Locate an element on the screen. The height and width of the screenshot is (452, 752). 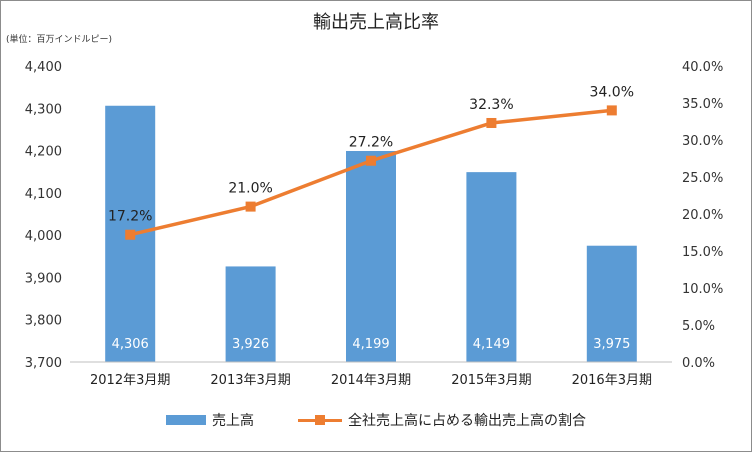
x-tick-label: 2015年3月期 is located at coordinates (491, 380).